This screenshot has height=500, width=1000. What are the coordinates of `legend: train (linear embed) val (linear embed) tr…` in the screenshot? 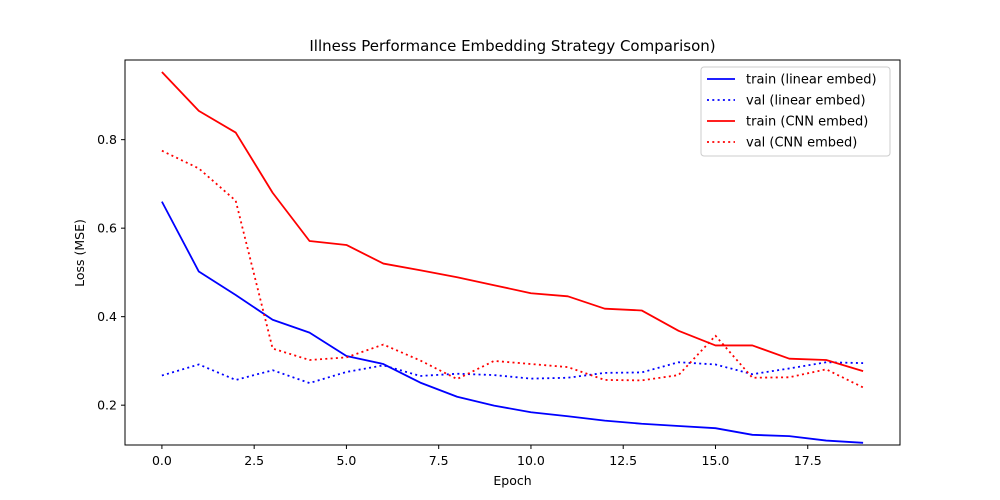 It's located at (795, 111).